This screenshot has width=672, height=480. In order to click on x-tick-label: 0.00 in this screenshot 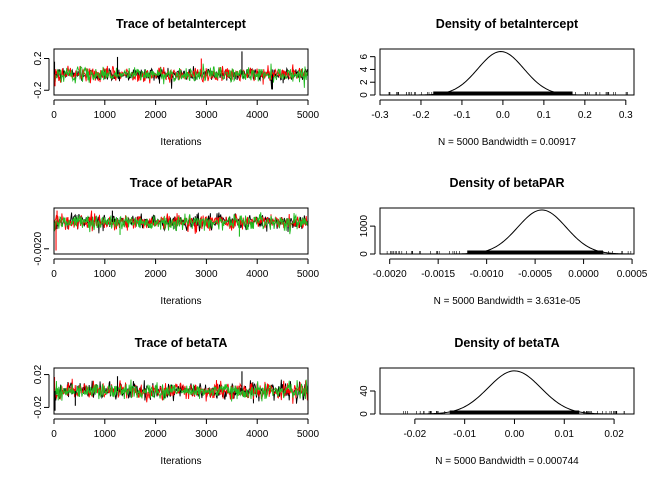, I will do `click(515, 434)`.